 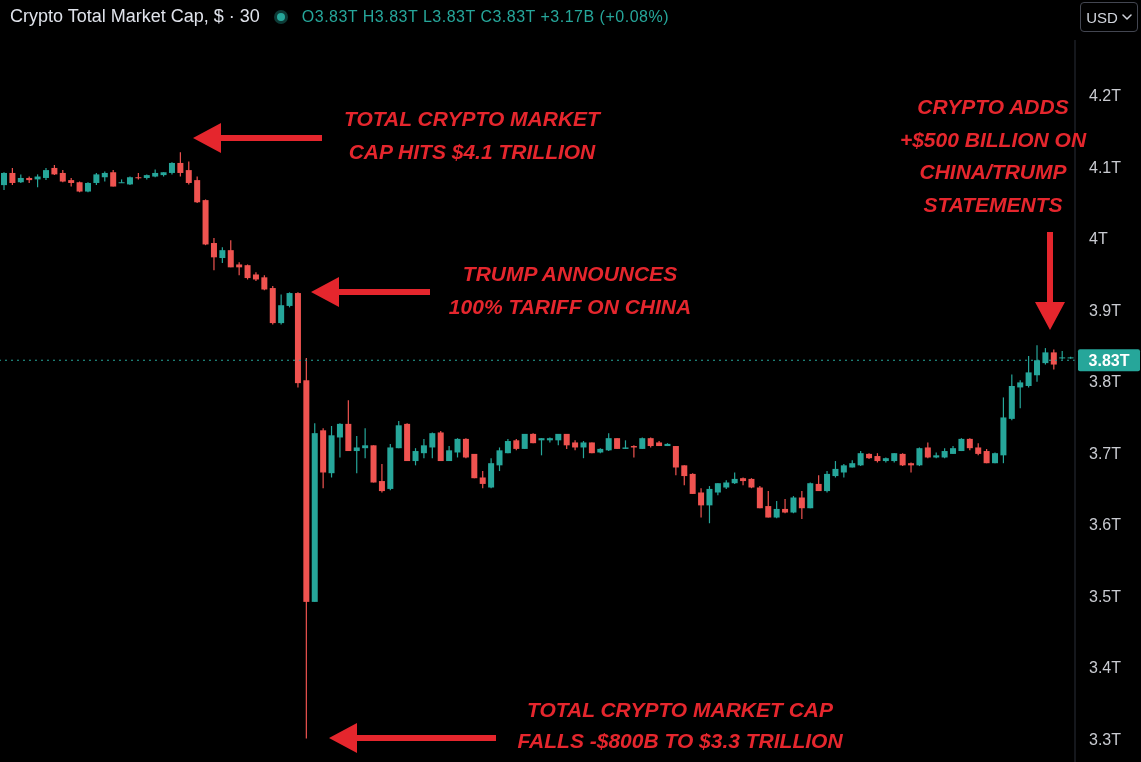 What do you see at coordinates (1098, 239) in the screenshot?
I see `y-tick-label: 4T` at bounding box center [1098, 239].